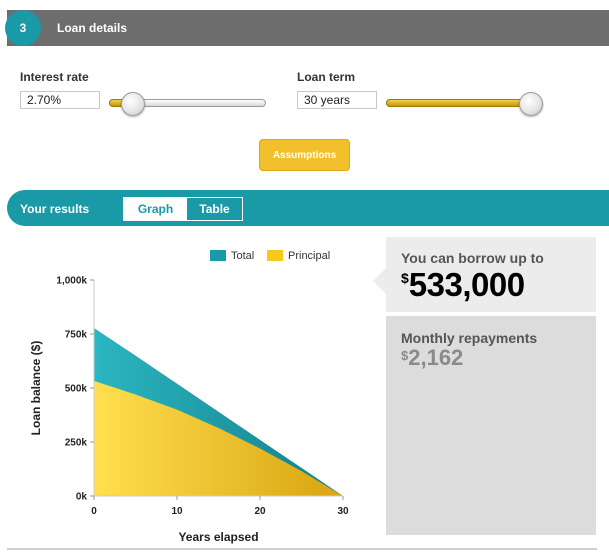 The width and height of the screenshot is (609, 556). I want to click on repayments-panel, so click(491, 425).